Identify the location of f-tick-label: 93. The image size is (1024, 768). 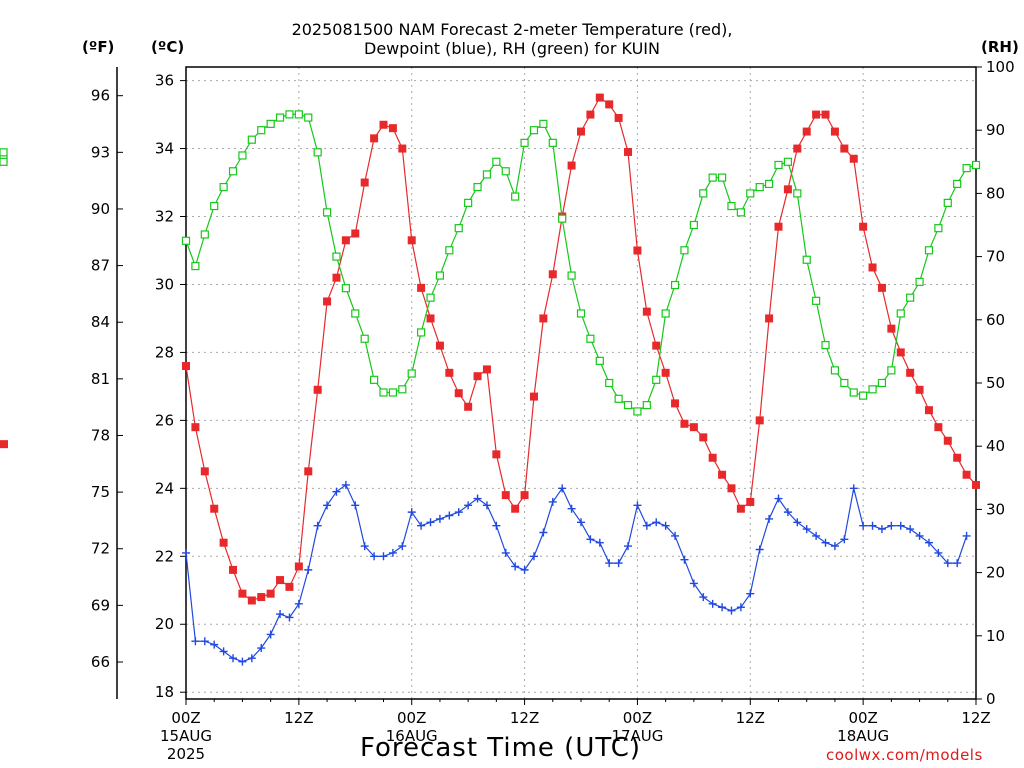
(100, 152).